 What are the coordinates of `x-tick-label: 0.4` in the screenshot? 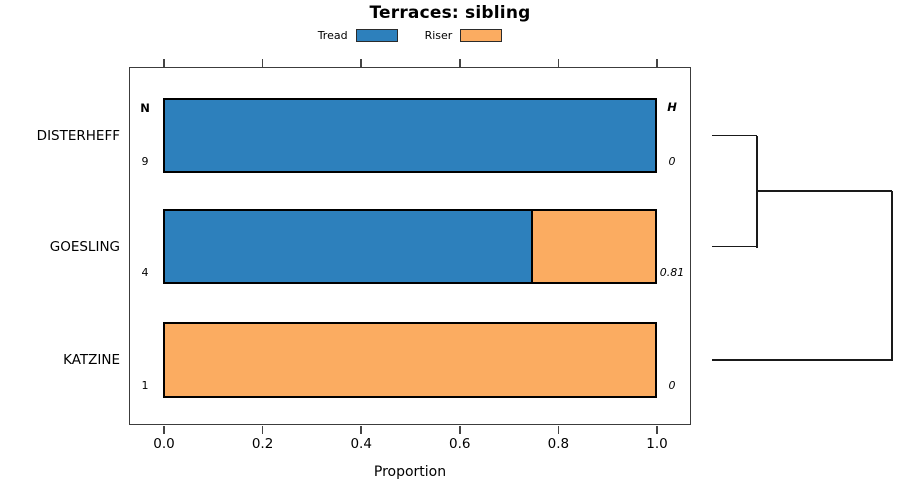 It's located at (361, 444).